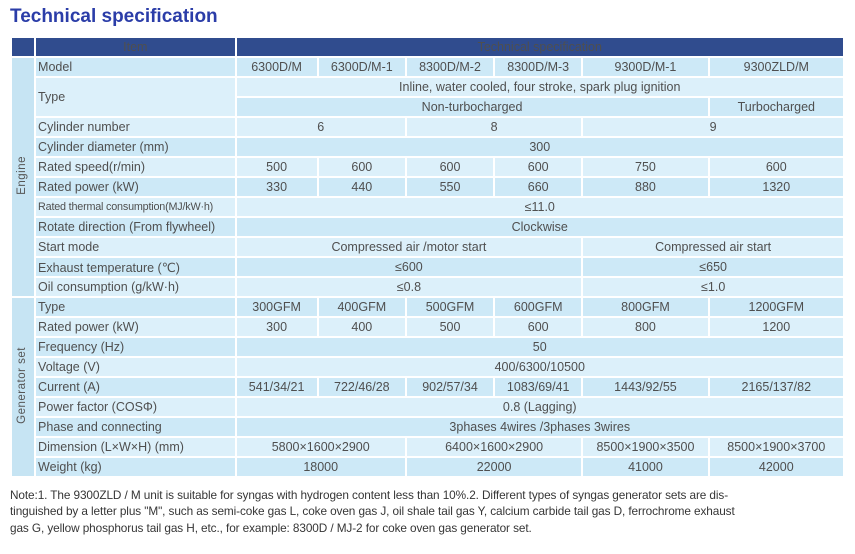  Describe the element at coordinates (645, 447) in the screenshot. I see `table-cell: 8500×1900×3500` at that location.